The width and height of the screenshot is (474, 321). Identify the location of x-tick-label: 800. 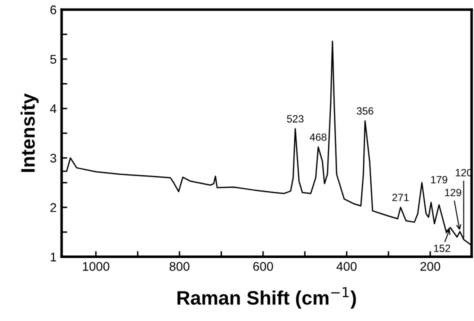
(180, 266).